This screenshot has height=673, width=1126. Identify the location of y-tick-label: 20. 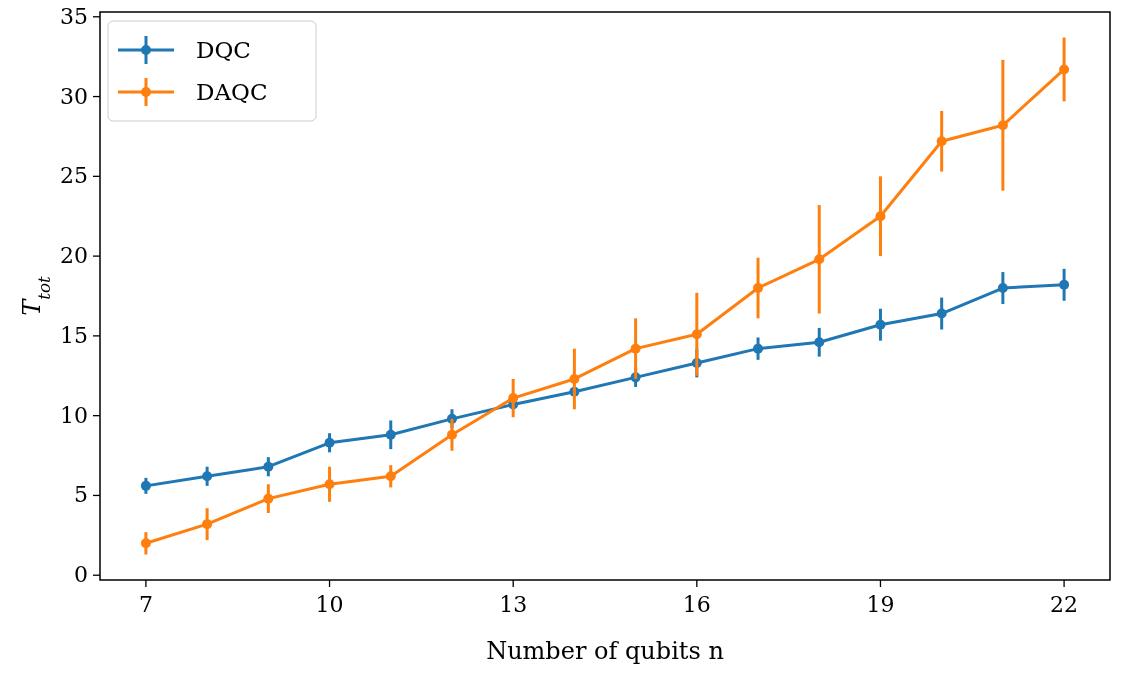
(74, 256).